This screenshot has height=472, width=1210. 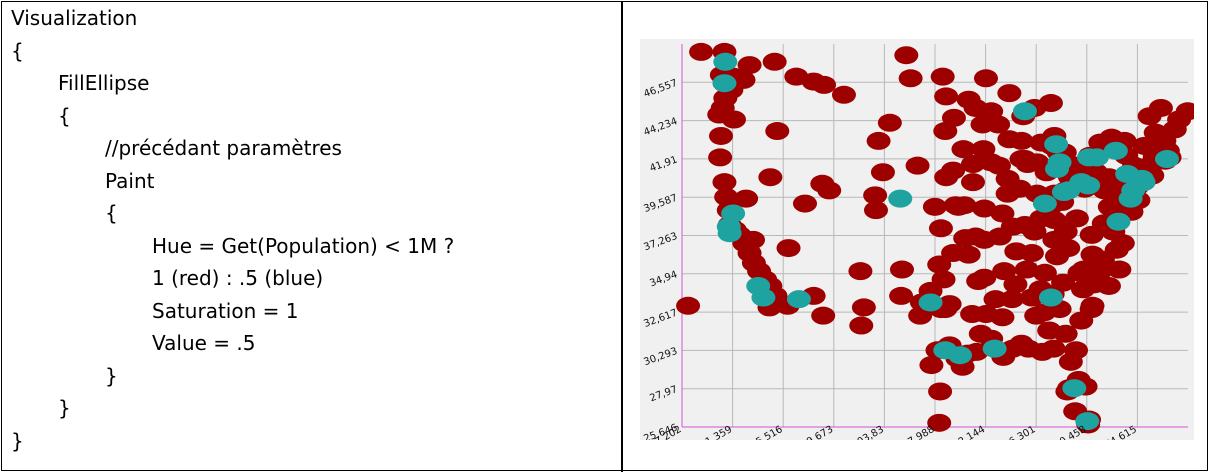 What do you see at coordinates (237, 278) in the screenshot?
I see `code-line: 1 (red) : .5 (blue)` at bounding box center [237, 278].